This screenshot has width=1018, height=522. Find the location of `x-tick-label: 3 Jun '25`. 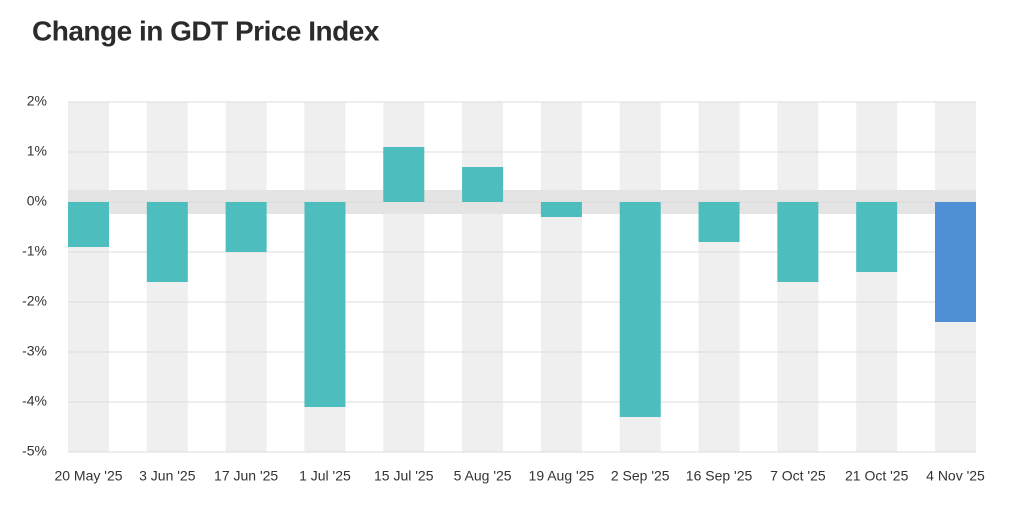

x-tick-label: 3 Jun '25 is located at coordinates (167, 476).